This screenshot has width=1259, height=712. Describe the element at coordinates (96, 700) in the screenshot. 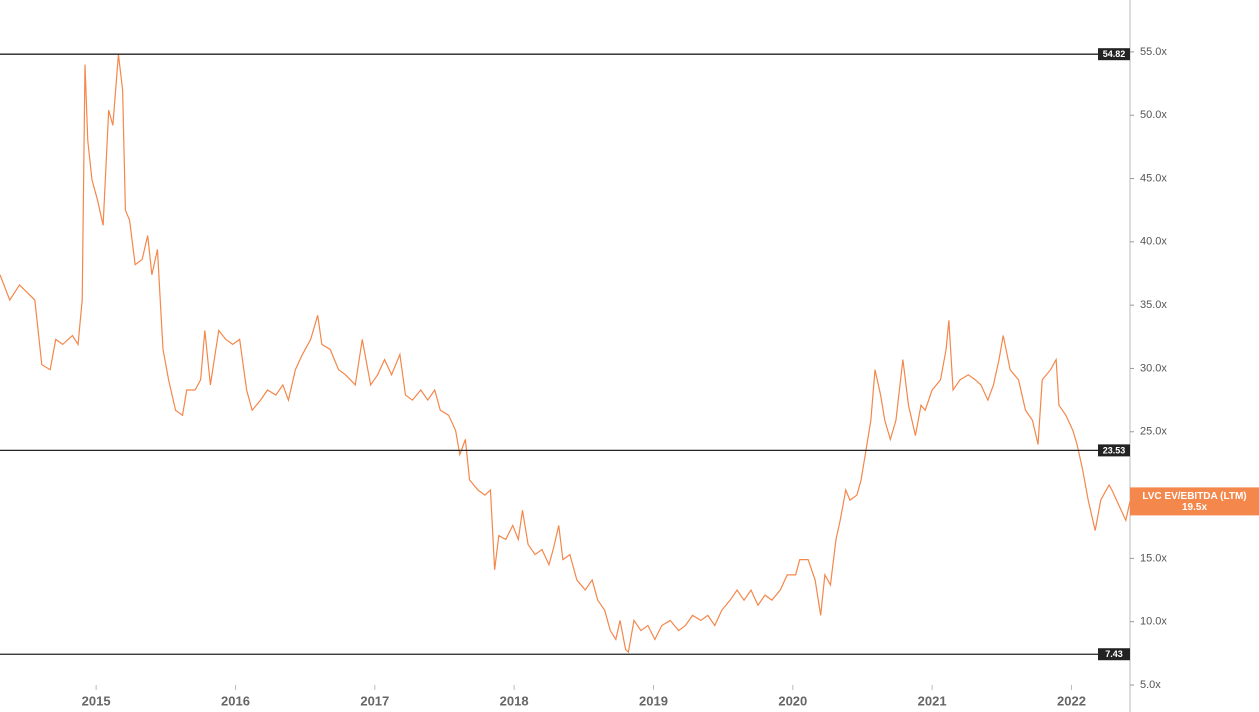

I see `x-tick-label: 2015` at that location.